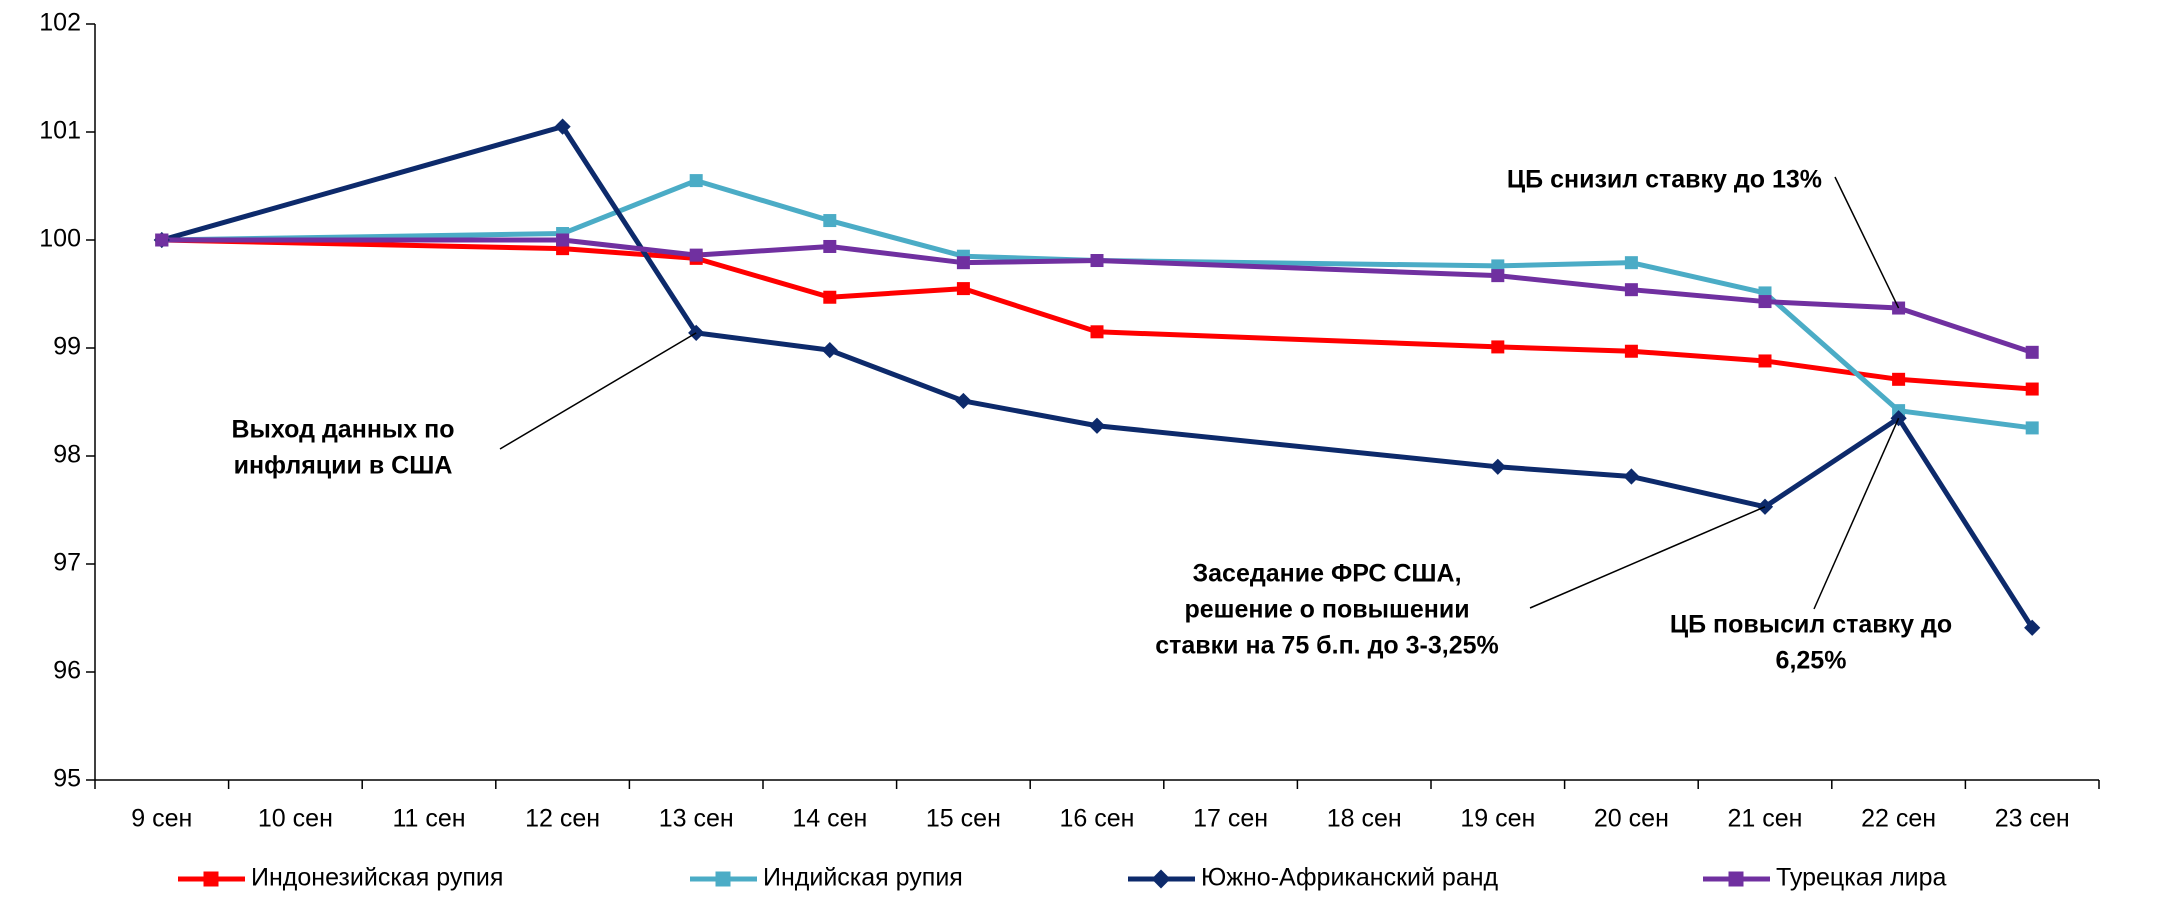  I want to click on y-tick-label: 101, so click(60, 131).